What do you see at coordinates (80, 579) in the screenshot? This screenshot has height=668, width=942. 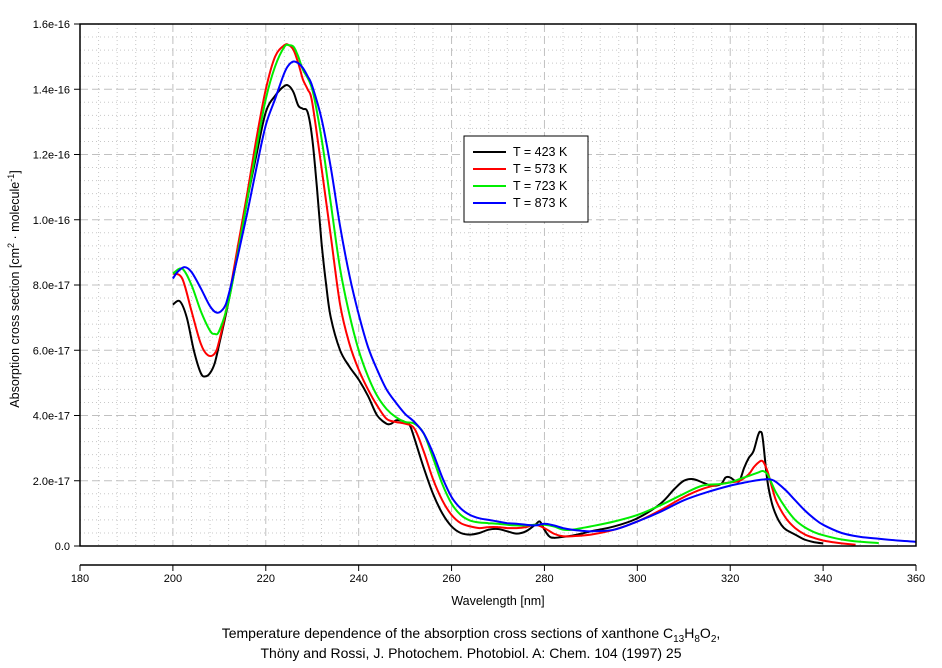 I see `x-tick-label: 180` at bounding box center [80, 579].